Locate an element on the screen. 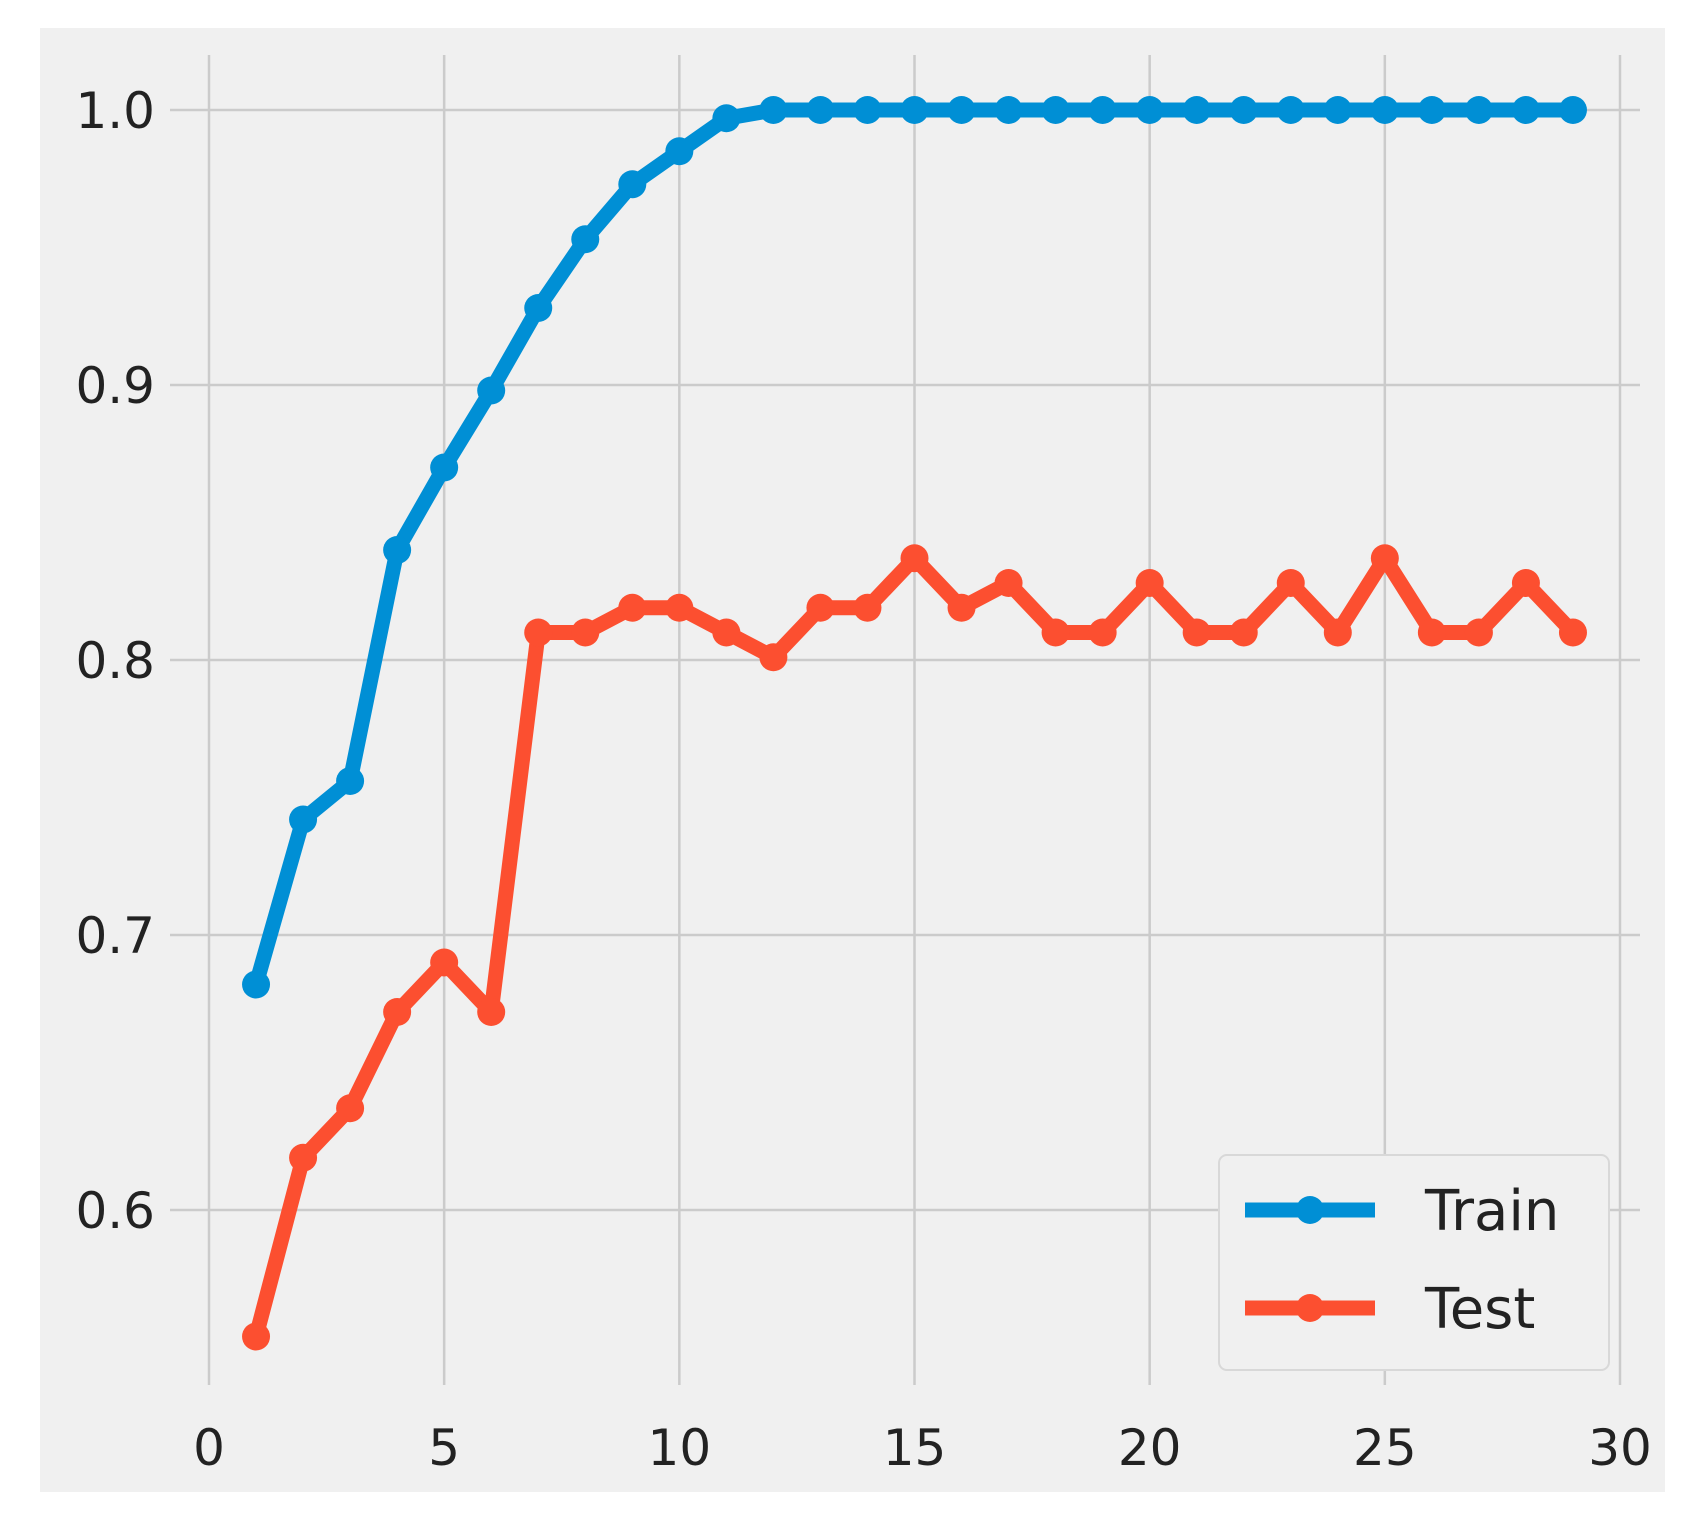  y-tick-label: 1.0 is located at coordinates (115, 111).